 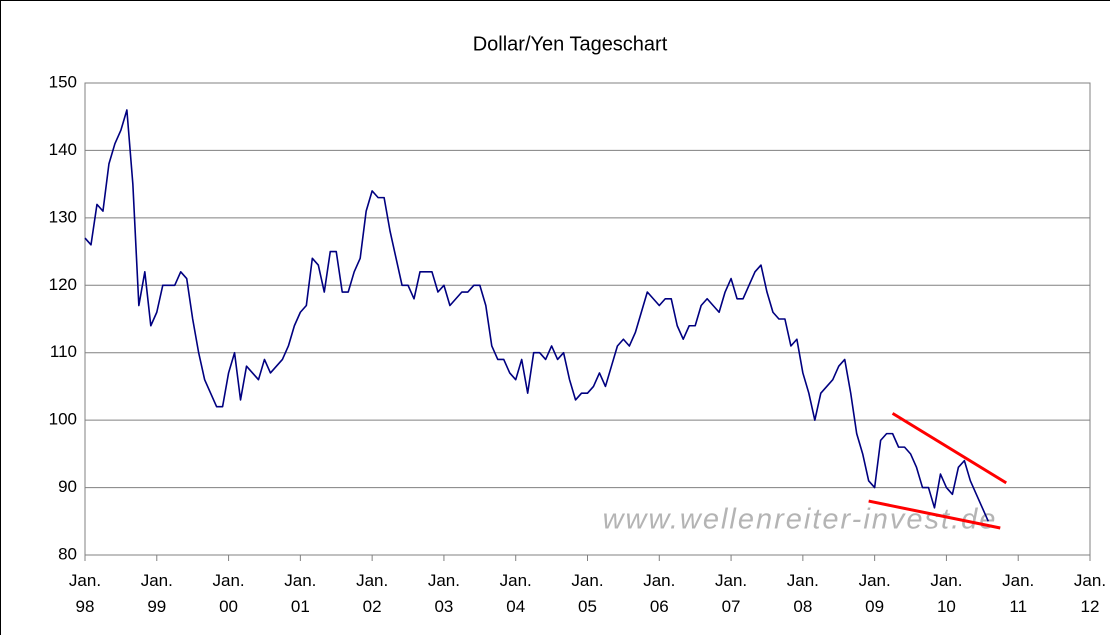 What do you see at coordinates (946, 593) in the screenshot?
I see `x-tick-label: Jan. 10` at bounding box center [946, 593].